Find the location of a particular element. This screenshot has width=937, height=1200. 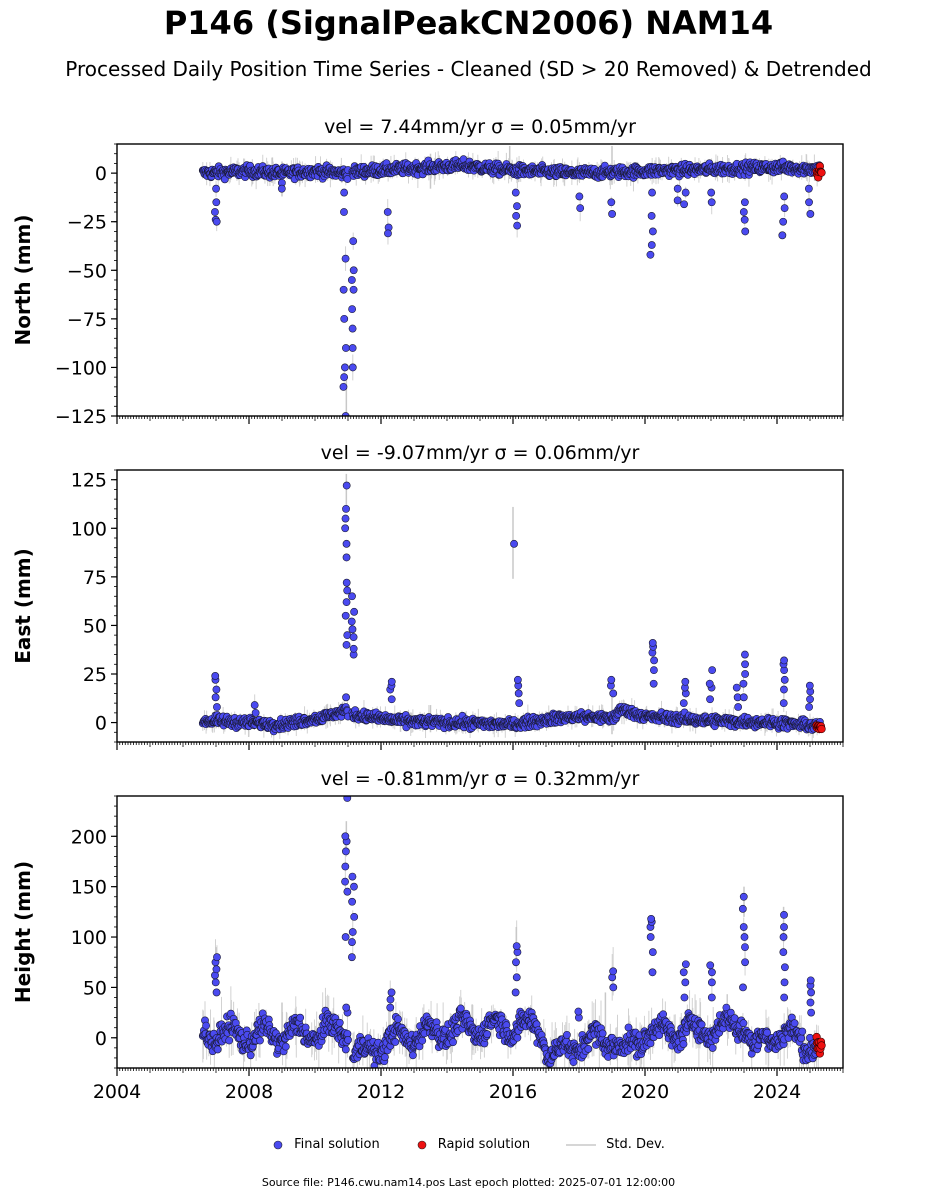

east-rapid-point is located at coordinates (821, 729).